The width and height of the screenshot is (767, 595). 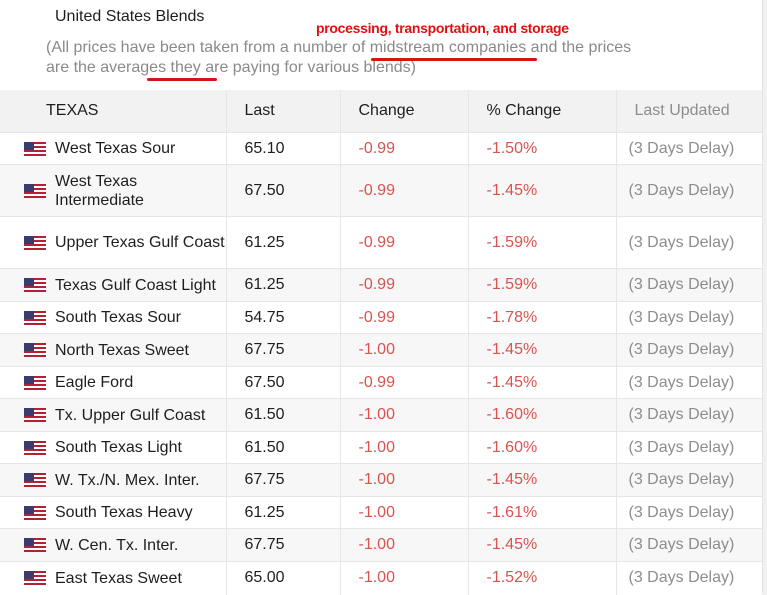 I want to click on blend-name-cell: Eagle Ford, so click(x=113, y=382).